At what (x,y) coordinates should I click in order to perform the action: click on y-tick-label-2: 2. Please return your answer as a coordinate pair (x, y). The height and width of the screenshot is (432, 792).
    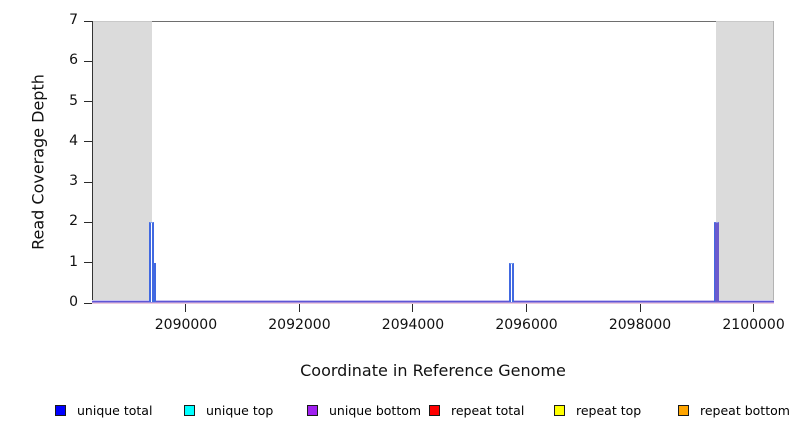
    Looking at the image, I should click on (73, 221).